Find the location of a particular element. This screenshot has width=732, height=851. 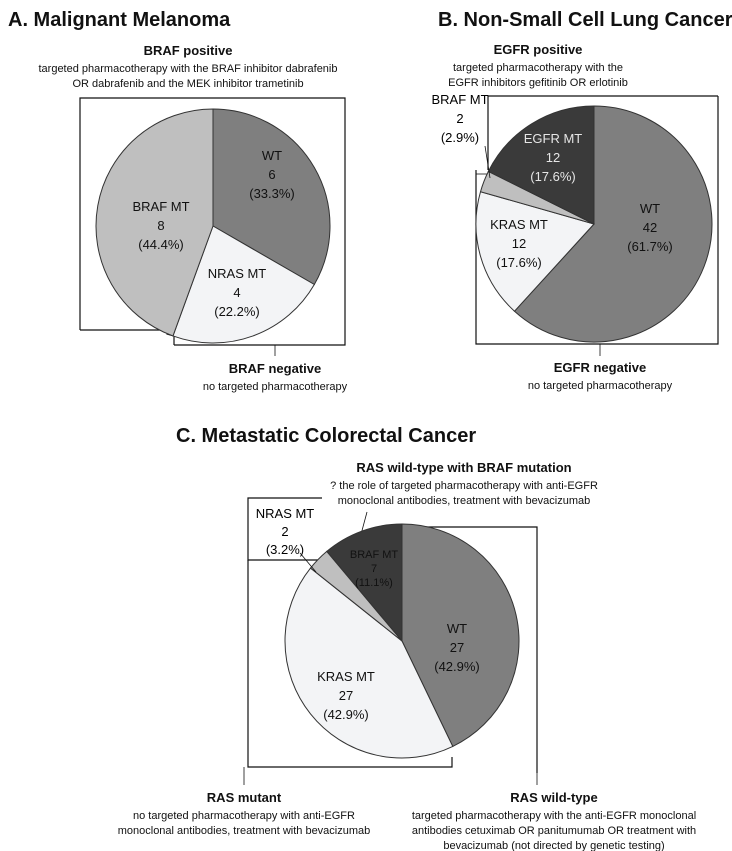

panel-c-label-kras-mt-name: KRAS MT is located at coordinates (346, 676).